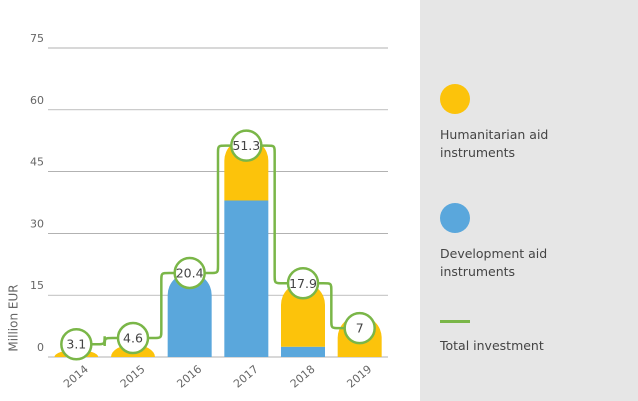 Image resolution: width=638 pixels, height=401 pixels. Describe the element at coordinates (494, 262) in the screenshot. I see `legend-label: Development aid instruments` at that location.